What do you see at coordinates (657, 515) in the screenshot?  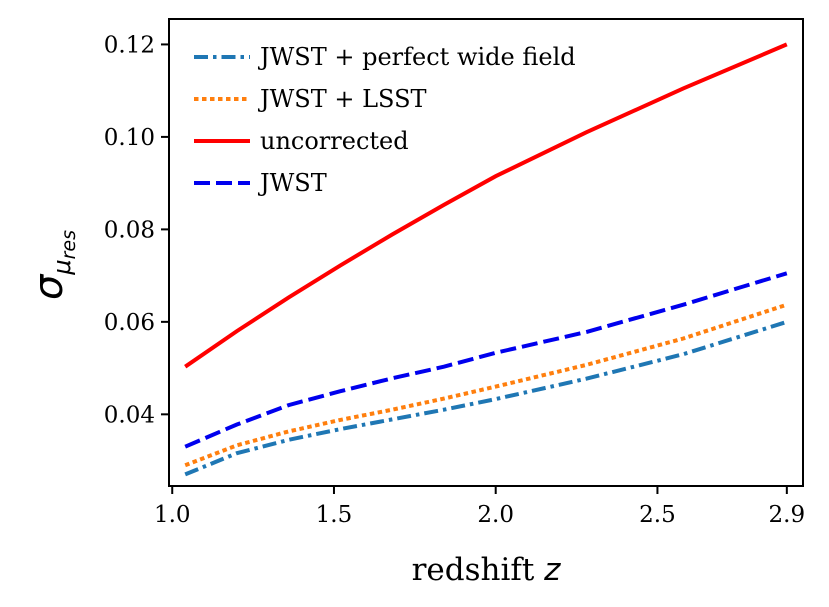 I see `x-tick-label: 2.5` at bounding box center [657, 515].